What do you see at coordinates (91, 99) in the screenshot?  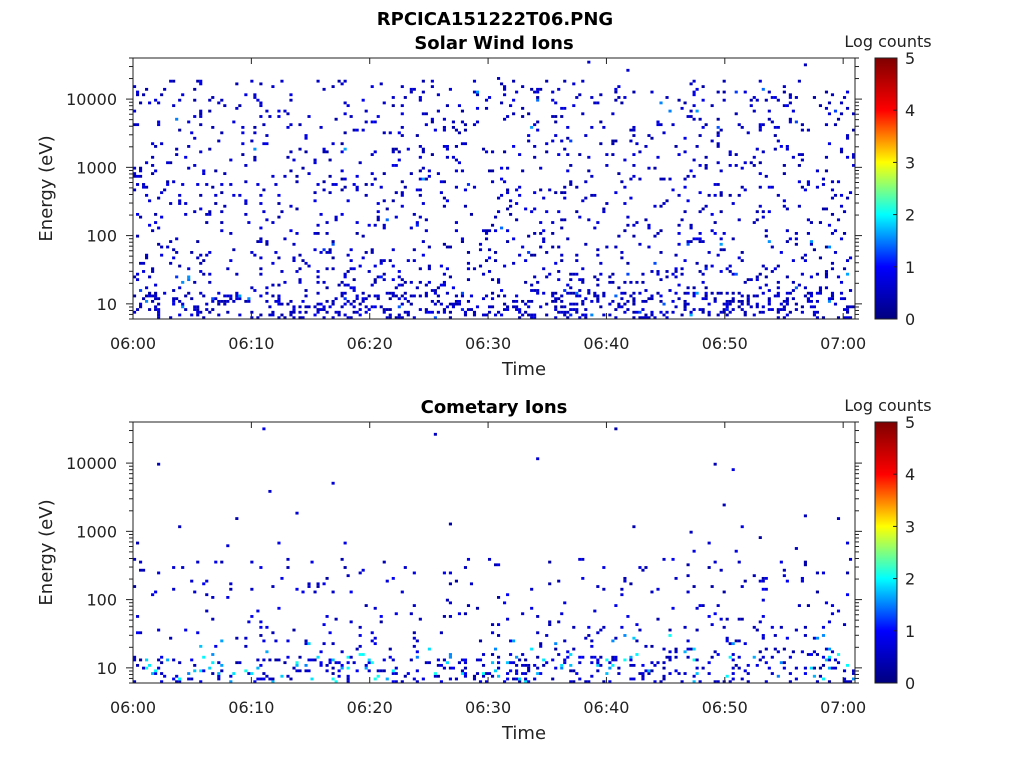 I see `y-tick-label: 10000` at bounding box center [91, 99].